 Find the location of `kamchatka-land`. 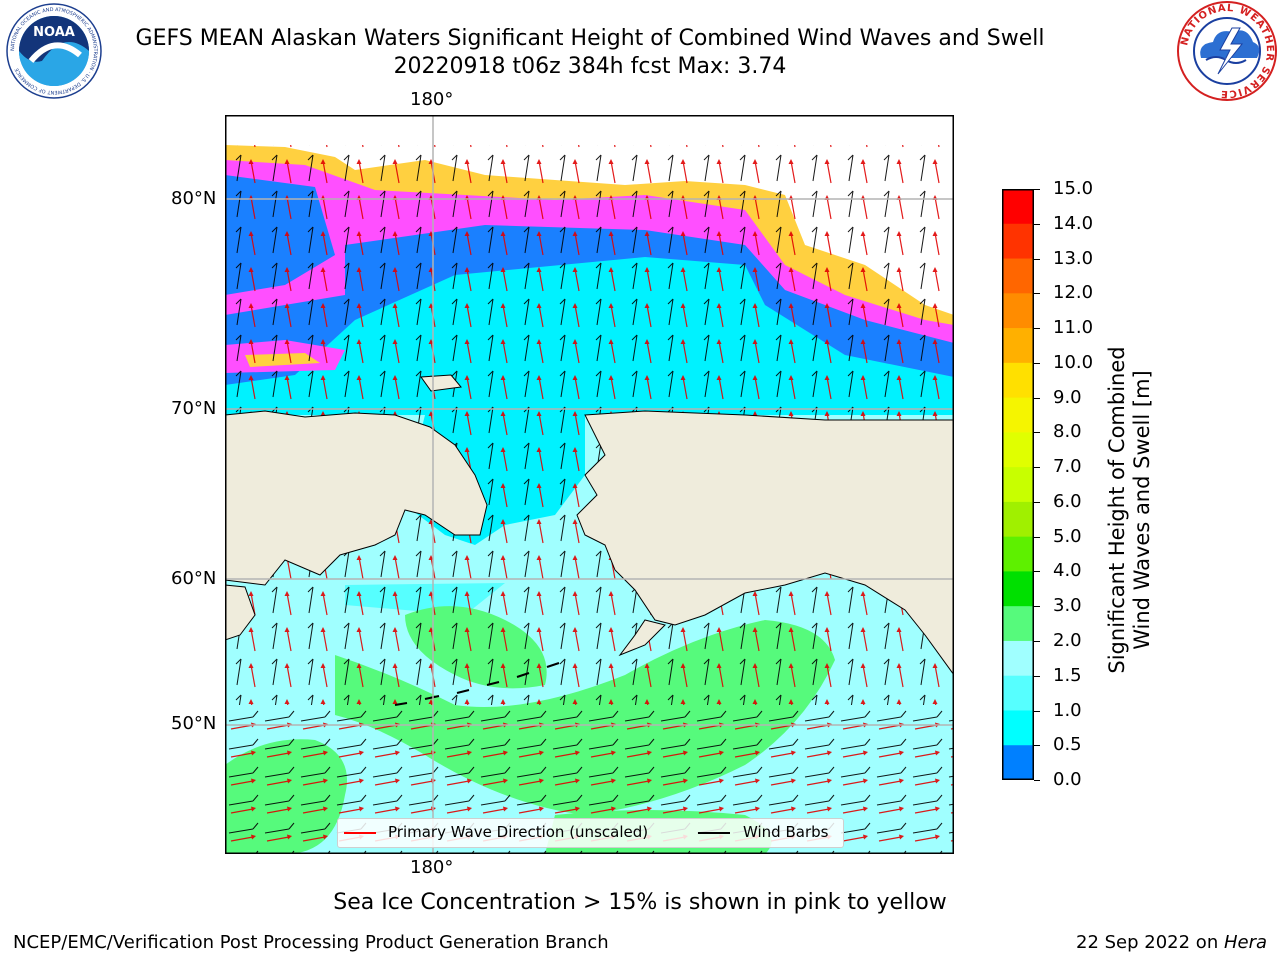

kamchatka-land is located at coordinates (240, 612).